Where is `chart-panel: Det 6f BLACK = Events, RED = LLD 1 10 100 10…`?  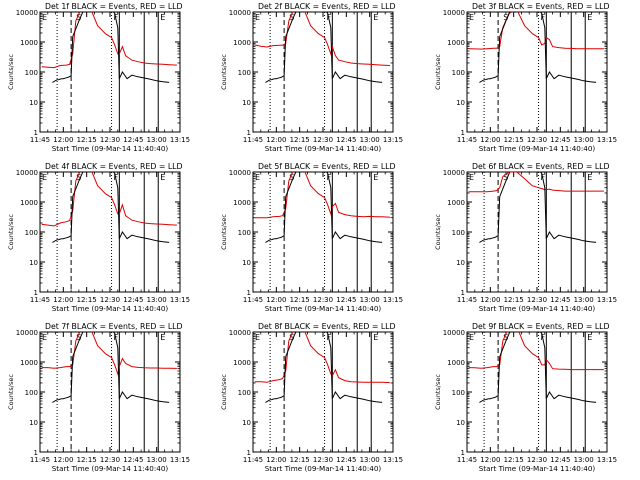 chart-panel: Det 6f BLACK = Events, RED = LLD 1 10 100 10… is located at coordinates (525, 237).